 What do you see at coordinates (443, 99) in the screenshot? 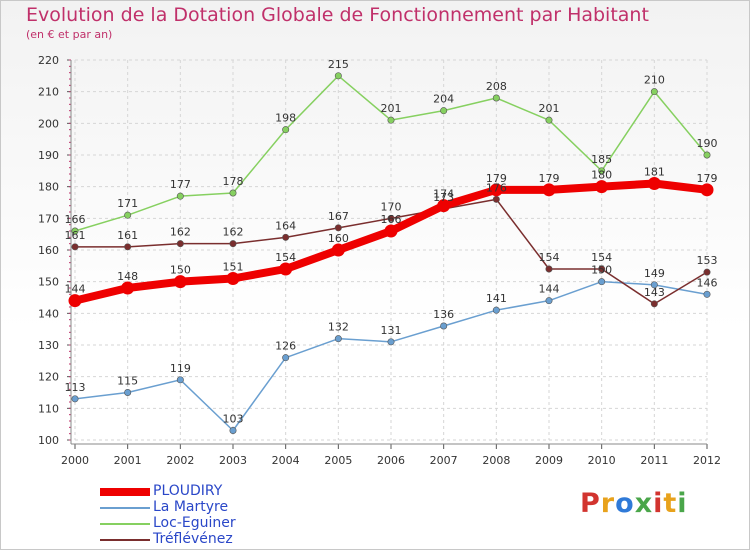
I see `data-label: 204` at bounding box center [443, 99].